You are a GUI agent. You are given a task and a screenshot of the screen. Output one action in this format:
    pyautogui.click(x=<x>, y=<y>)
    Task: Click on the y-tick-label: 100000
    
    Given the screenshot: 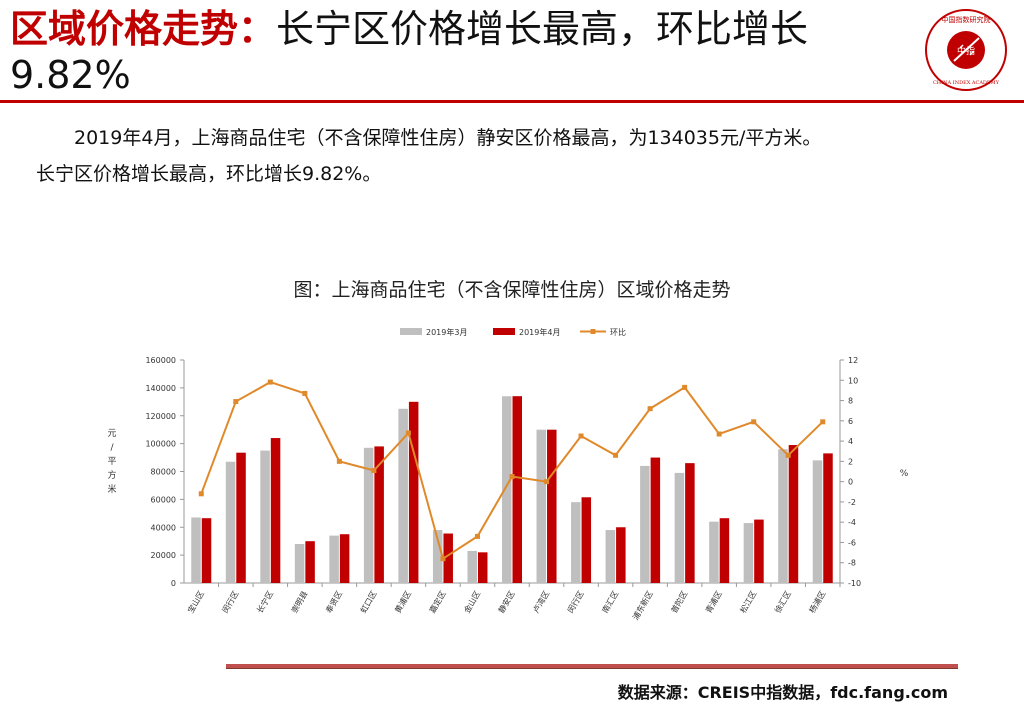 What is the action you would take?
    pyautogui.click(x=160, y=444)
    